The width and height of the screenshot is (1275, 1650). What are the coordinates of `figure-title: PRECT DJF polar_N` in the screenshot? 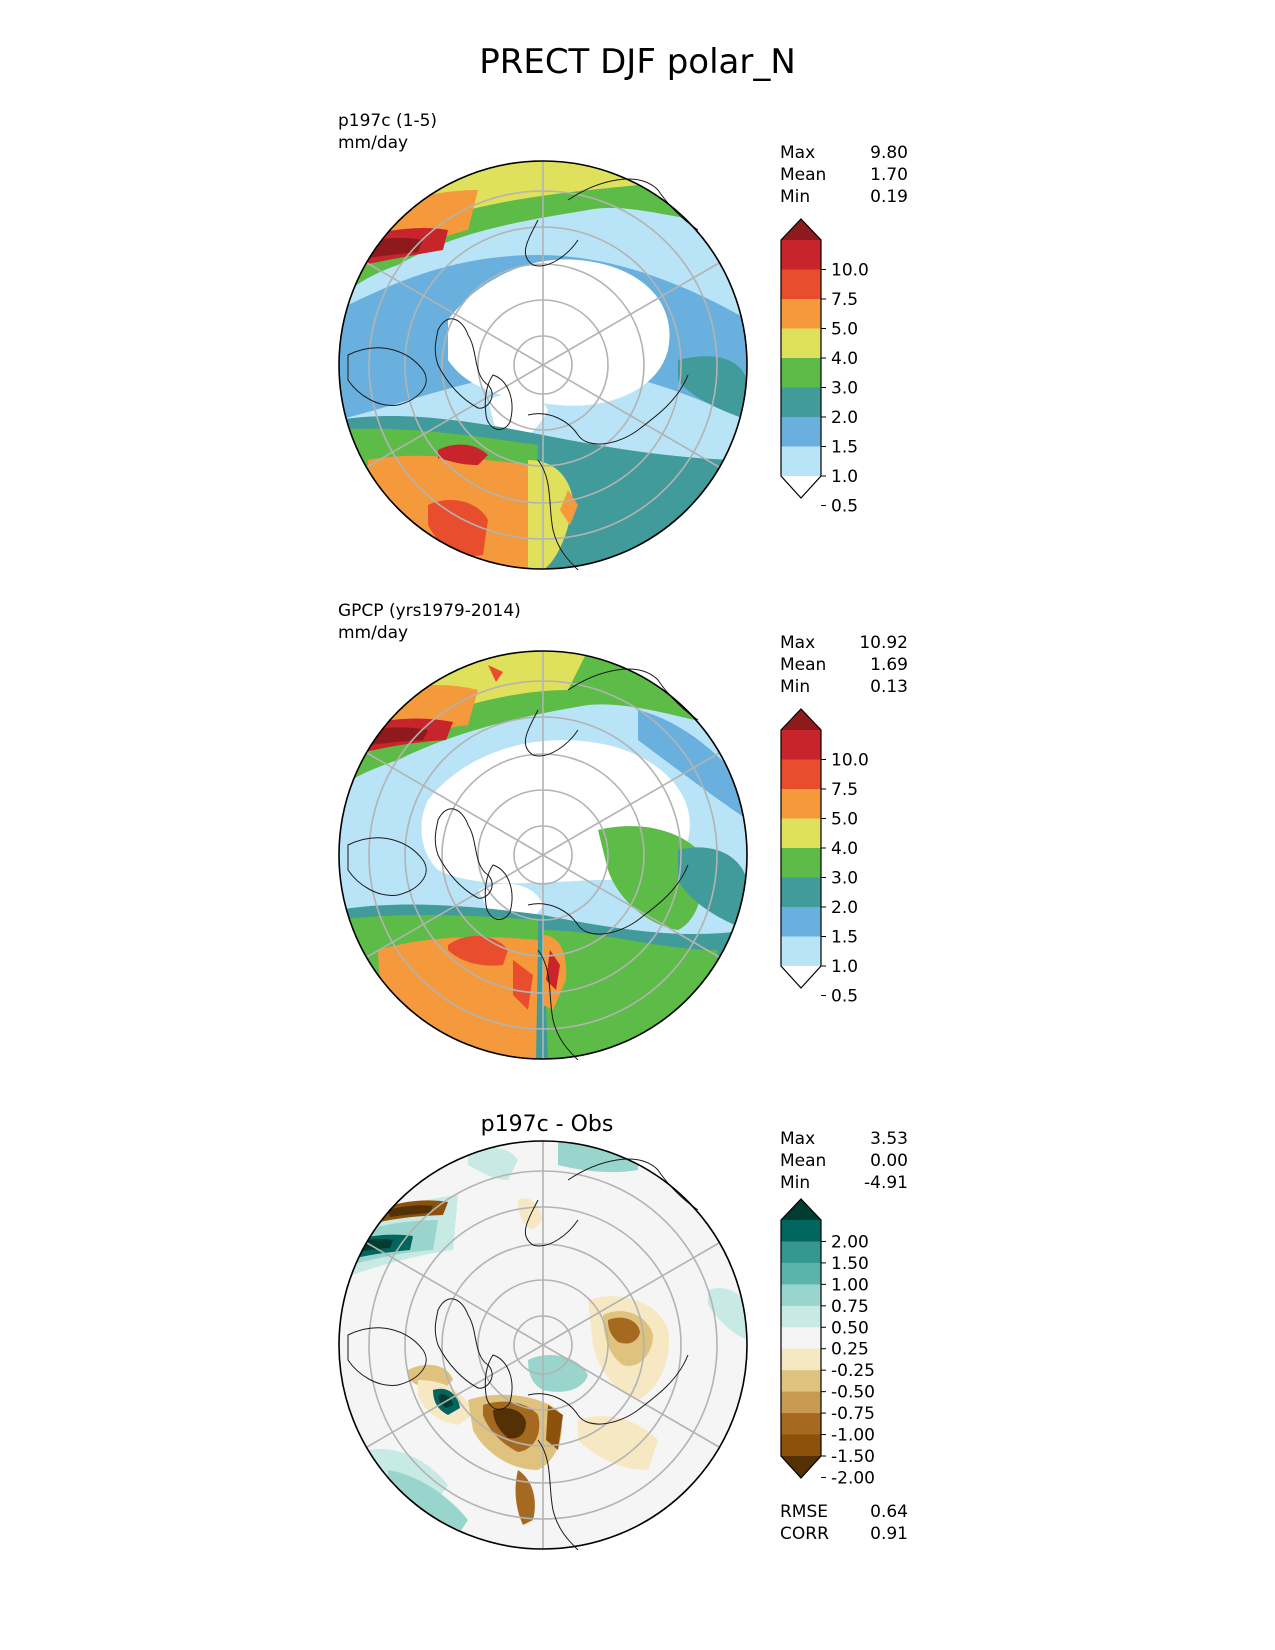 It's located at (637, 62).